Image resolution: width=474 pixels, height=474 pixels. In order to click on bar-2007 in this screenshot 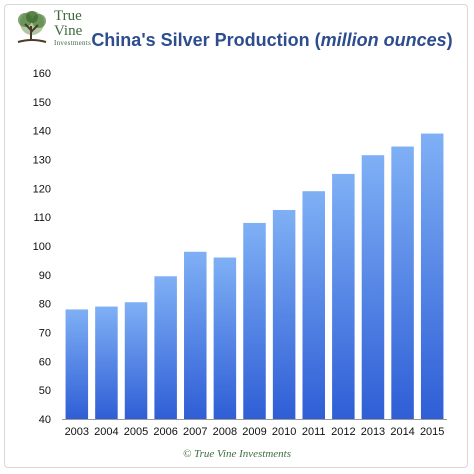, I will do `click(195, 335)`.